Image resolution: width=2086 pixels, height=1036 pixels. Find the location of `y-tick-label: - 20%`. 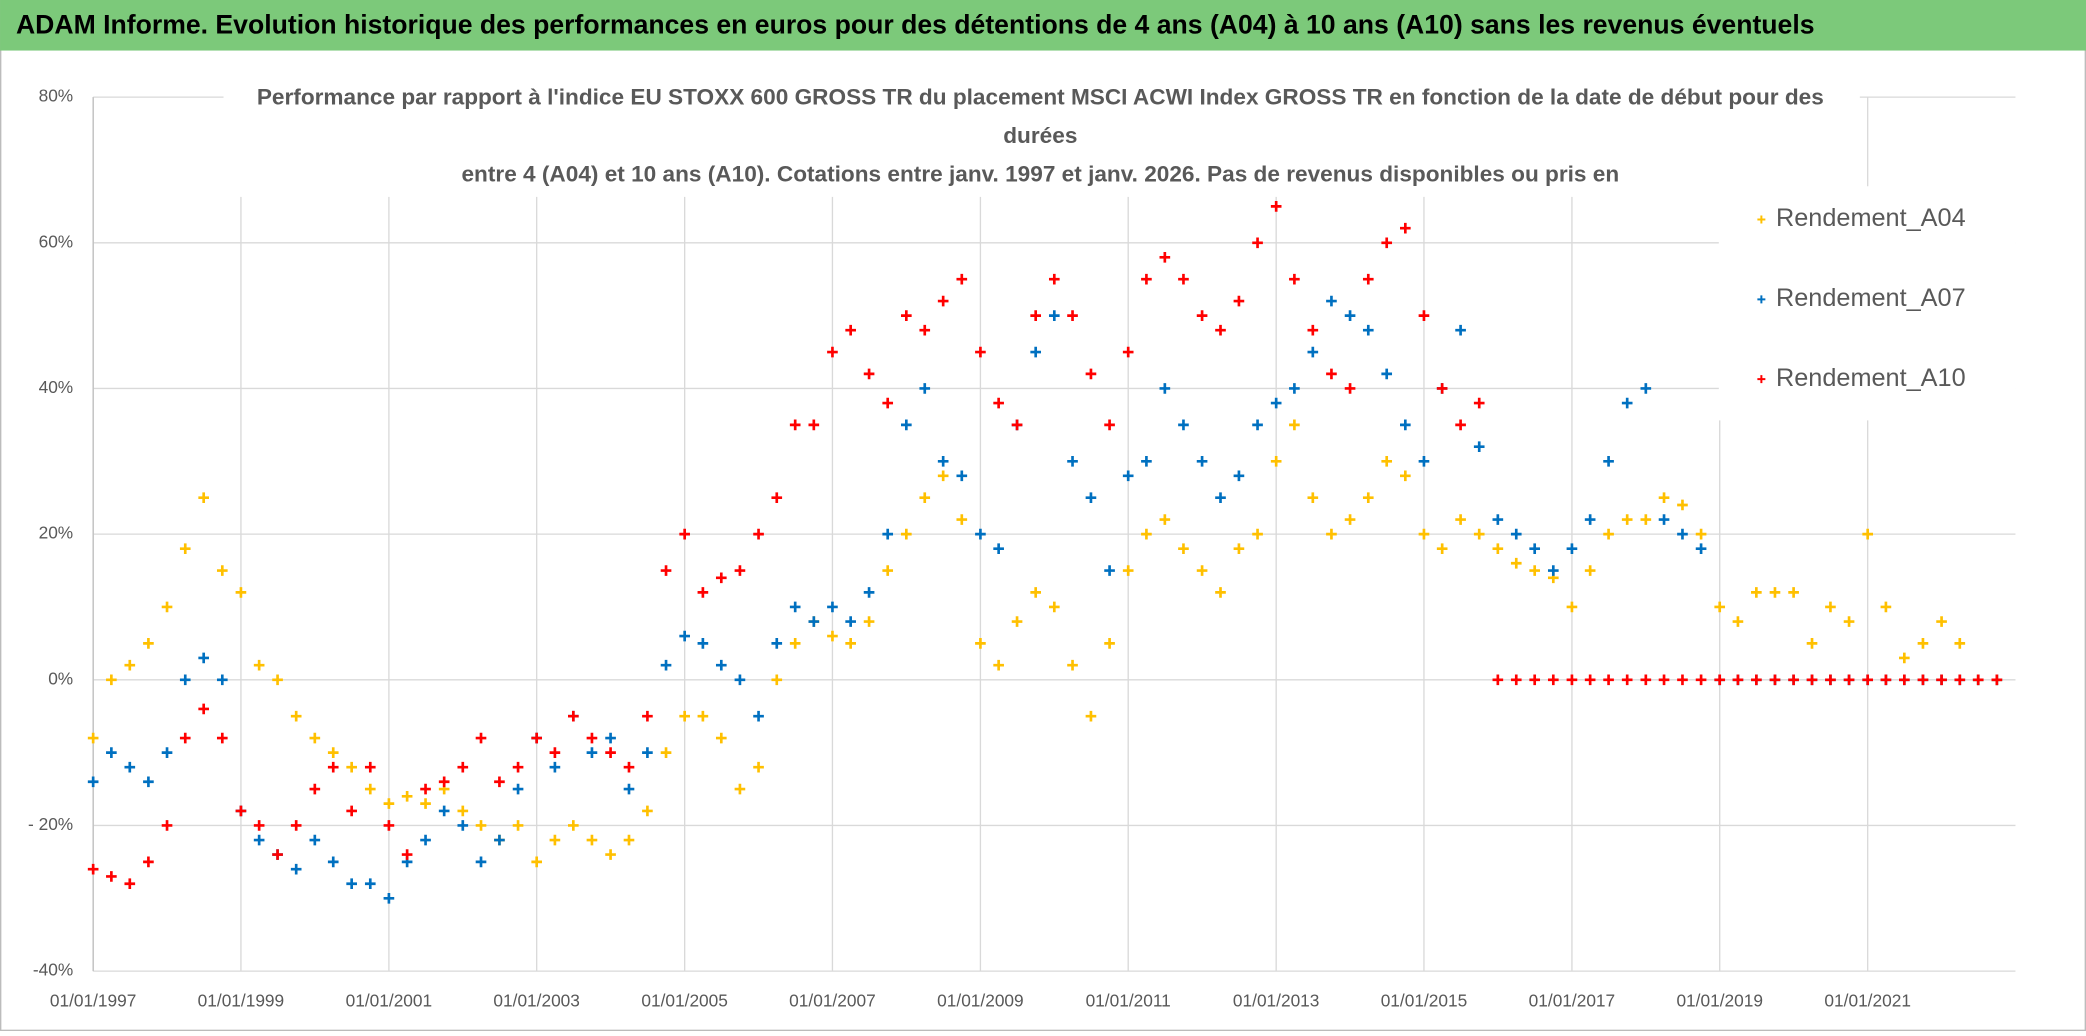

y-tick-label: - 20% is located at coordinates (50, 824).